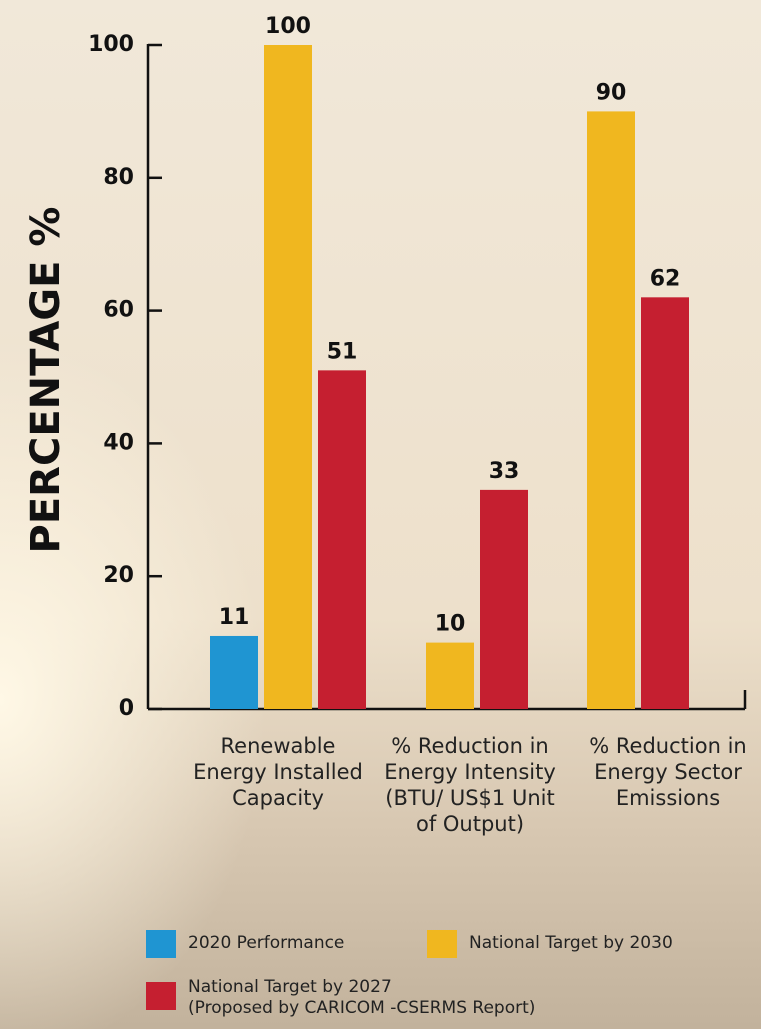  What do you see at coordinates (665, 278) in the screenshot?
I see `value-label: 62` at bounding box center [665, 278].